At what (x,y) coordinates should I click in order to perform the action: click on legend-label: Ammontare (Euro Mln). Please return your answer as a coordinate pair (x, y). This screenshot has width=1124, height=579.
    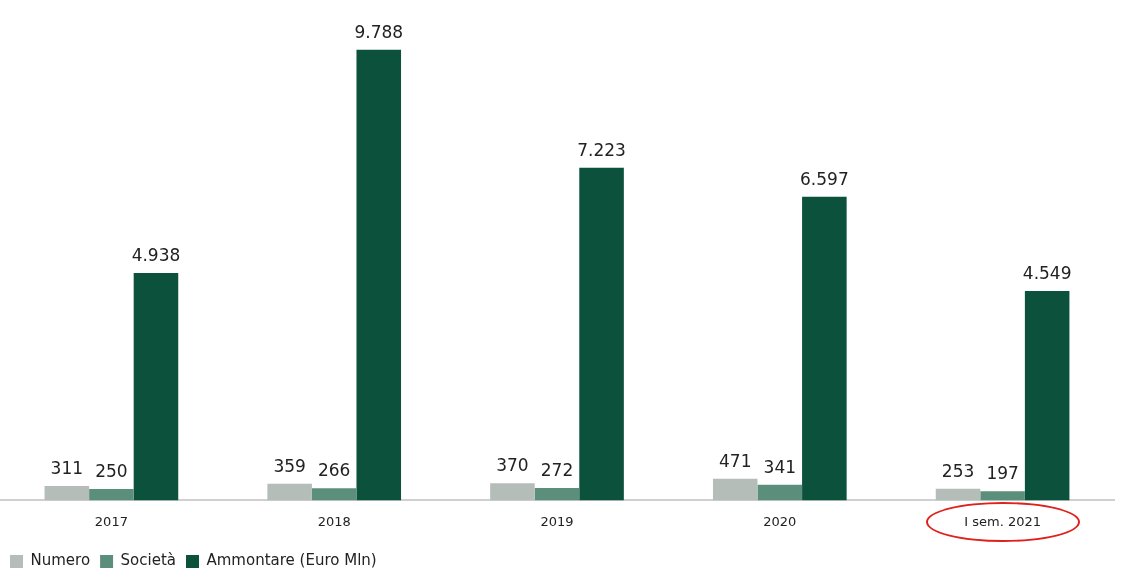
    Looking at the image, I should click on (291, 560).